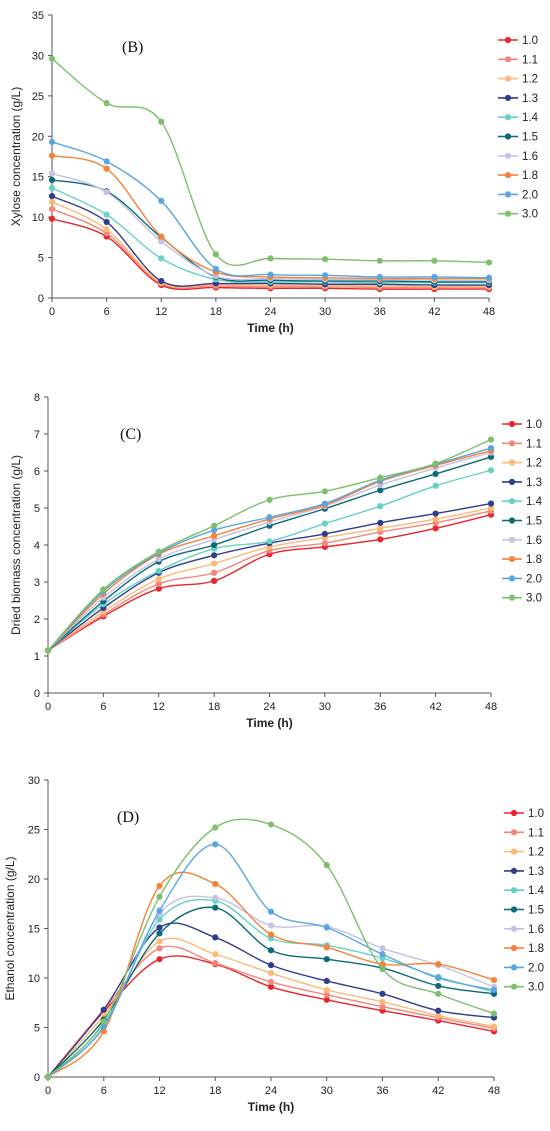 The image size is (550, 1131). What do you see at coordinates (37, 398) in the screenshot?
I see `y-tick-label: 8` at bounding box center [37, 398].